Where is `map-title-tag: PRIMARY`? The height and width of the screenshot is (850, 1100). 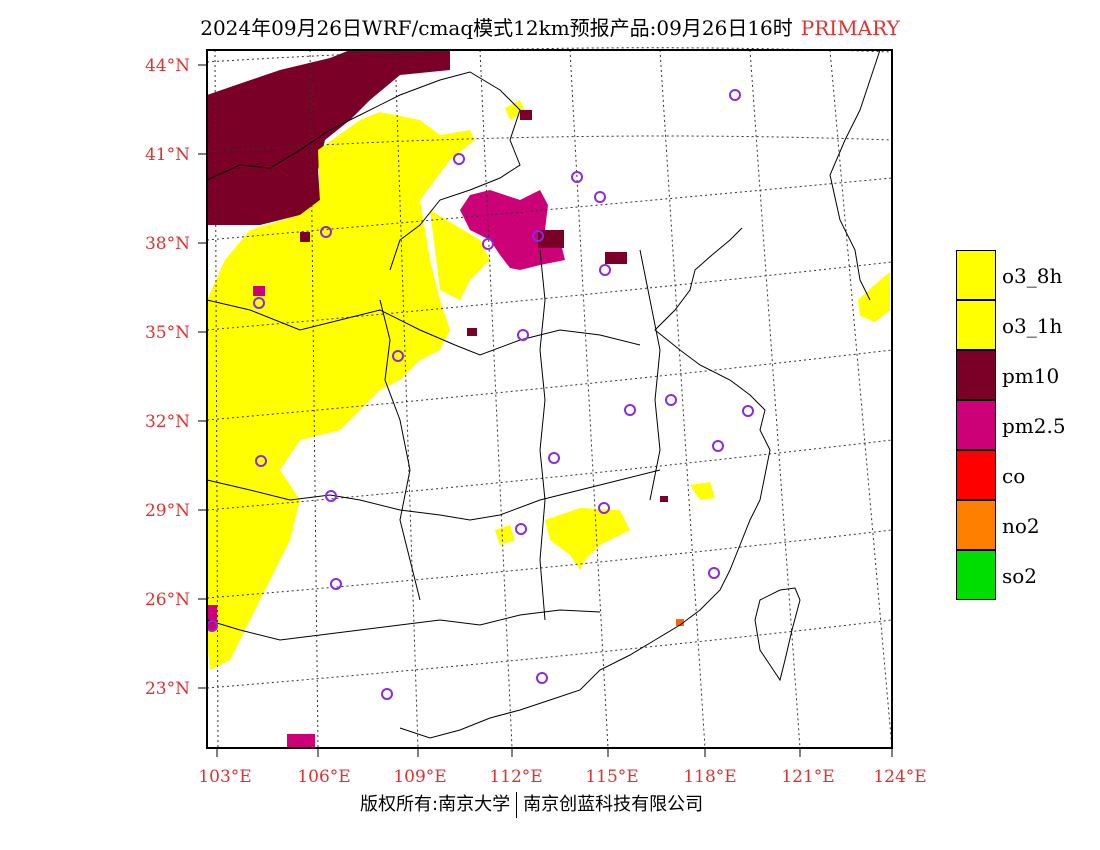 map-title-tag: PRIMARY is located at coordinates (850, 28).